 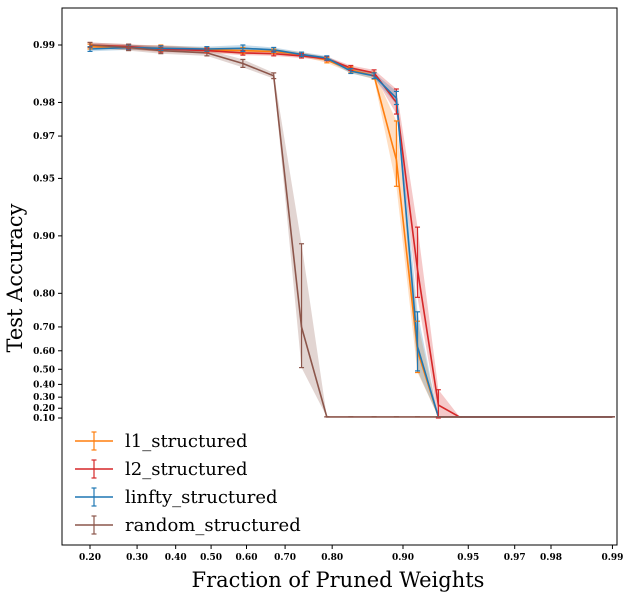 I want to click on legend-label: l2_structured, so click(x=186, y=469).